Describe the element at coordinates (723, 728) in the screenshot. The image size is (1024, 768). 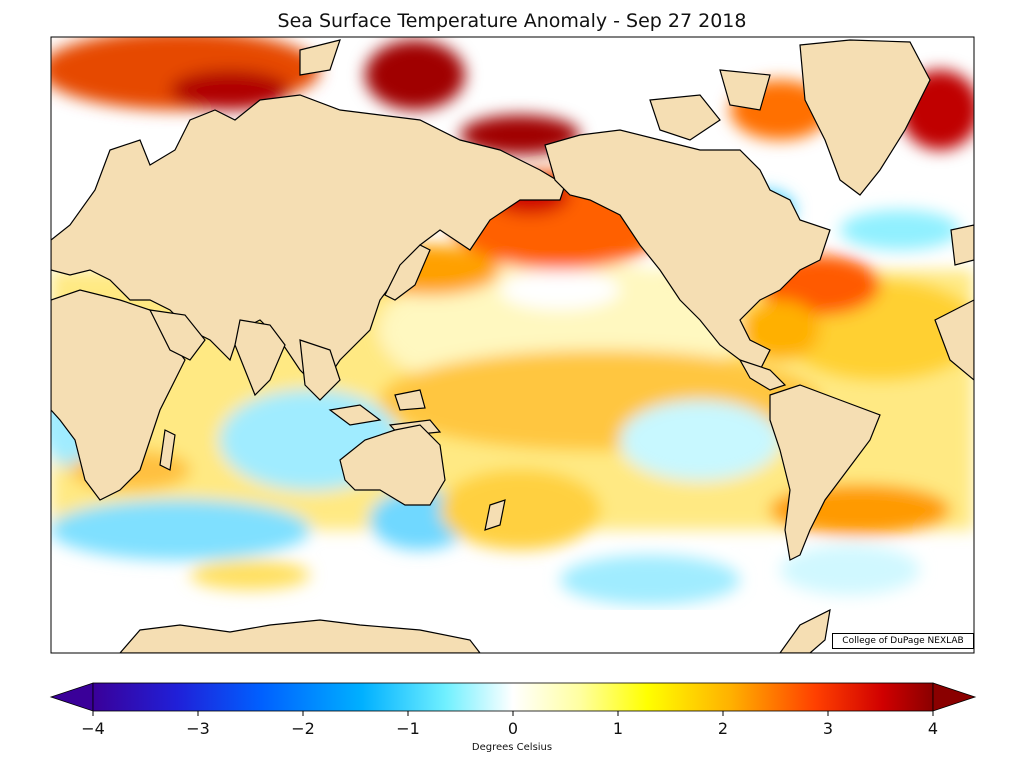
I see `colorbar-tick-label: 2` at that location.